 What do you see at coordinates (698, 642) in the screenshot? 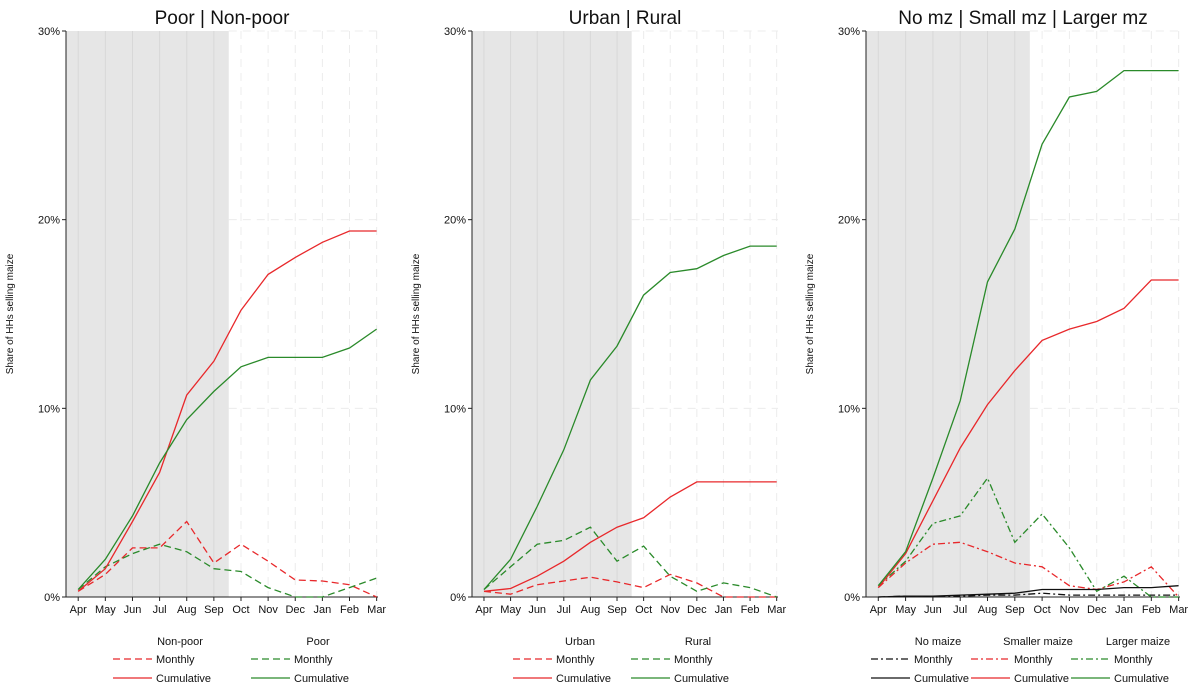
I see `legend-group-title: Rural` at bounding box center [698, 642].